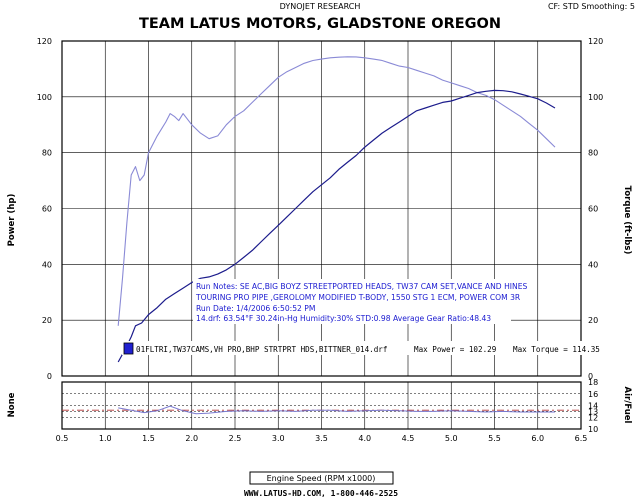 The width and height of the screenshot is (640, 502). What do you see at coordinates (556, 349) in the screenshot?
I see `legend-max-torque: Max Torque = 114.35` at bounding box center [556, 349].